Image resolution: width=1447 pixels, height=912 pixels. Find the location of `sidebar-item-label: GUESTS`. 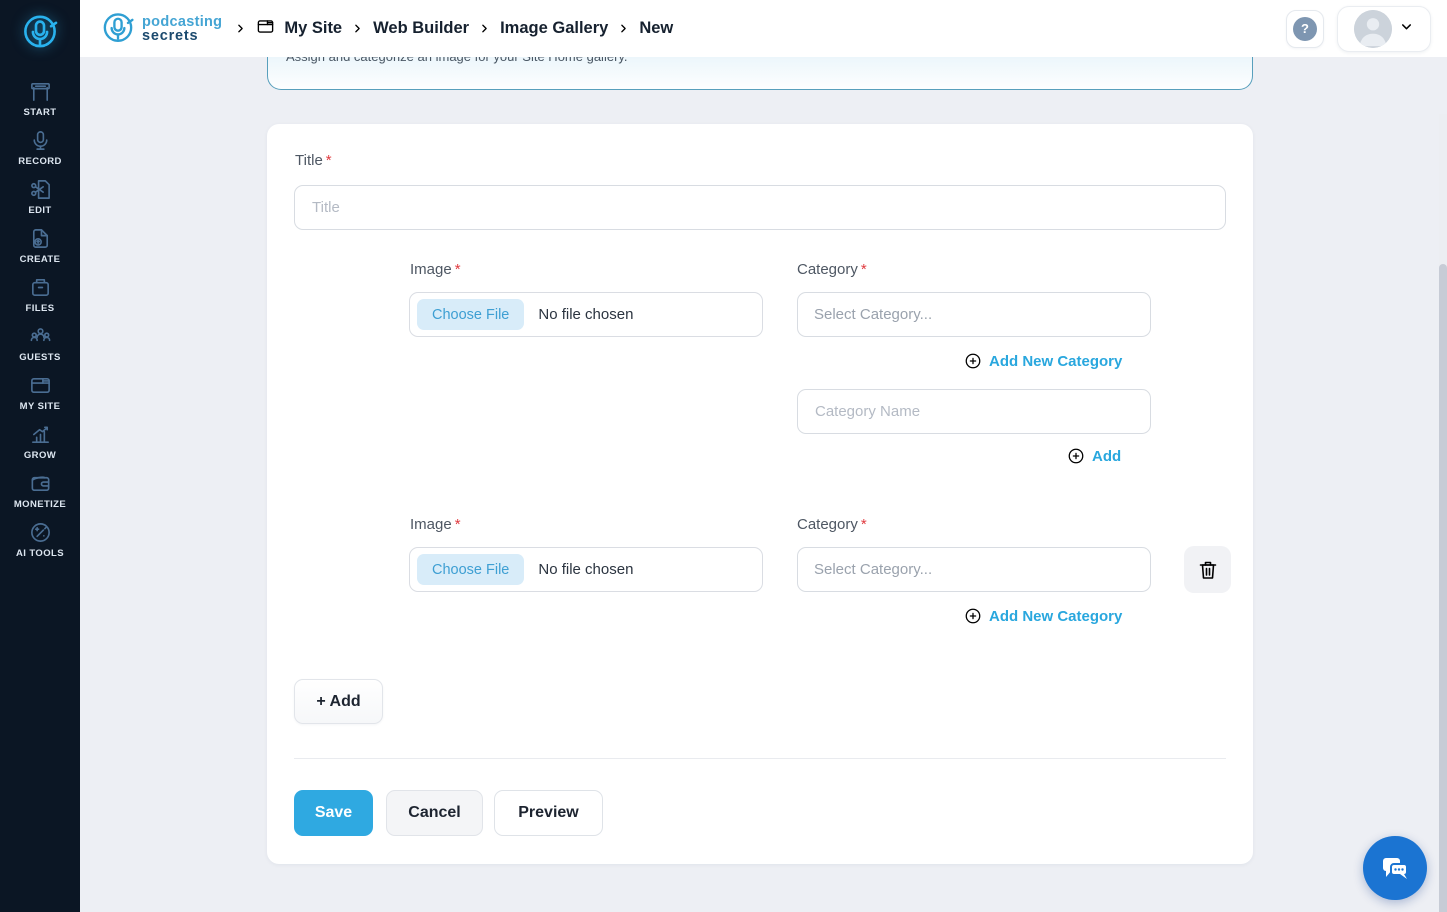

sidebar-item-label: GUESTS is located at coordinates (40, 357).